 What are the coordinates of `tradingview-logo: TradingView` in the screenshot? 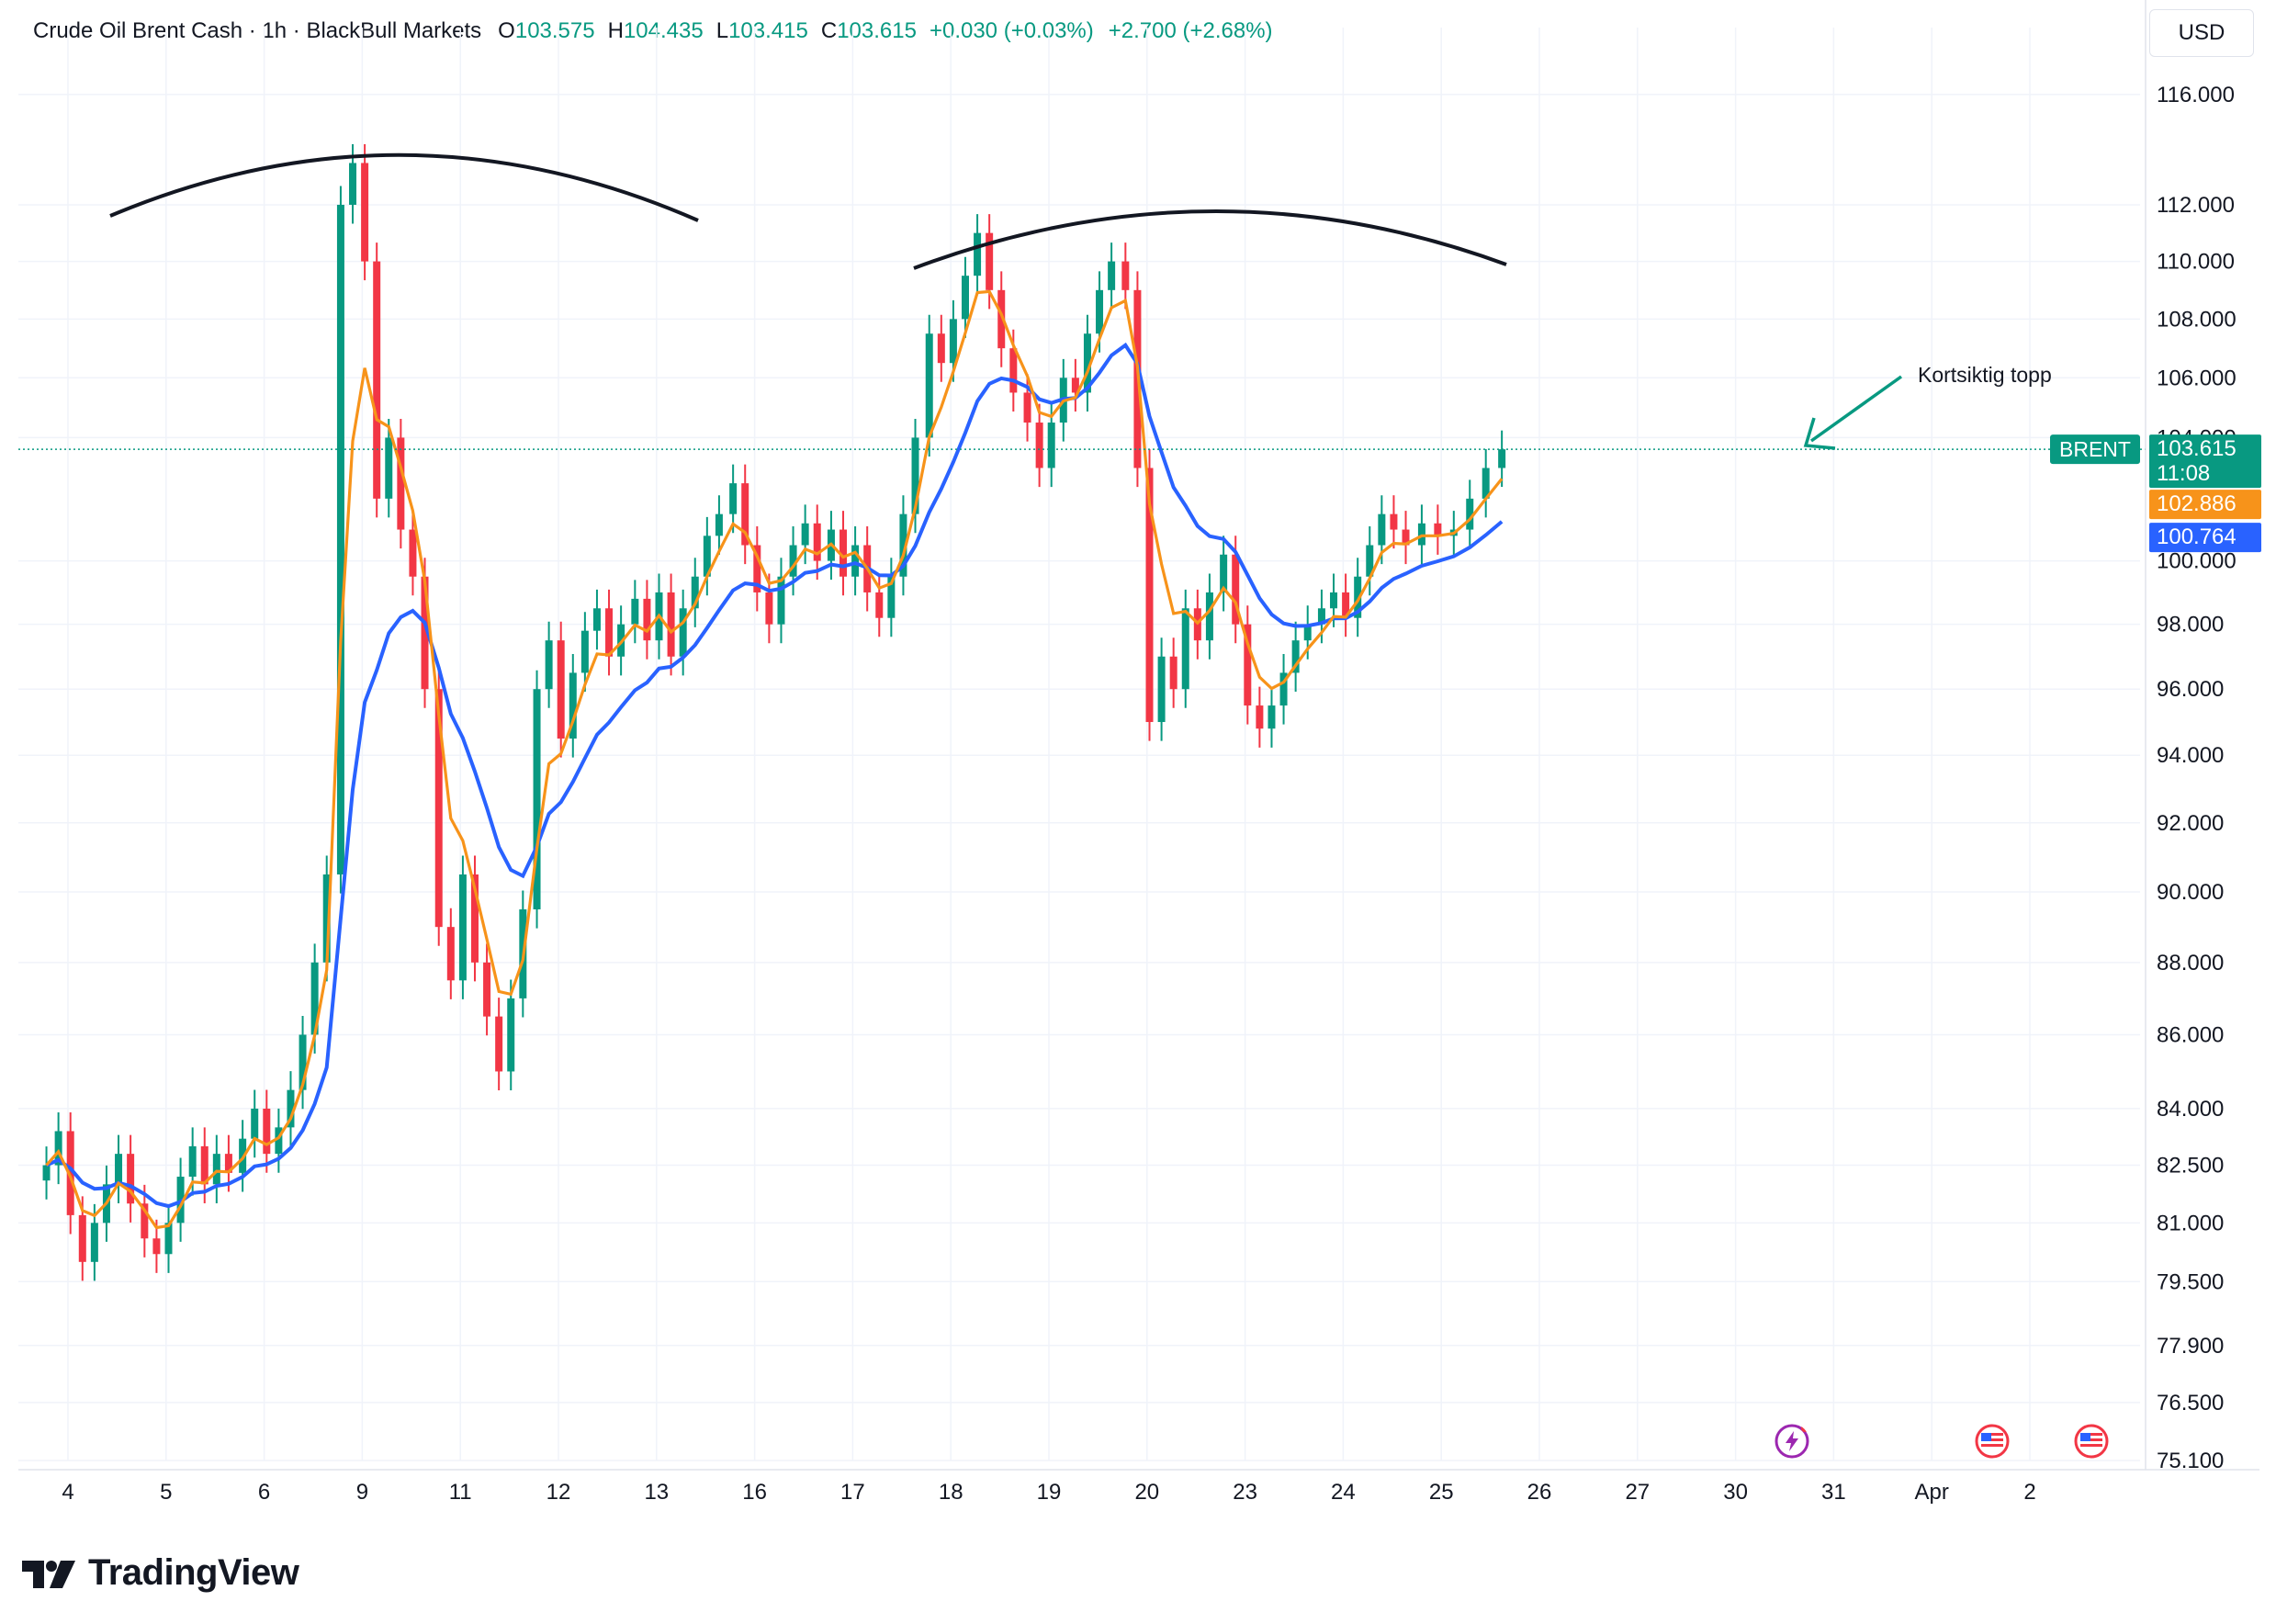 It's located at (160, 1573).